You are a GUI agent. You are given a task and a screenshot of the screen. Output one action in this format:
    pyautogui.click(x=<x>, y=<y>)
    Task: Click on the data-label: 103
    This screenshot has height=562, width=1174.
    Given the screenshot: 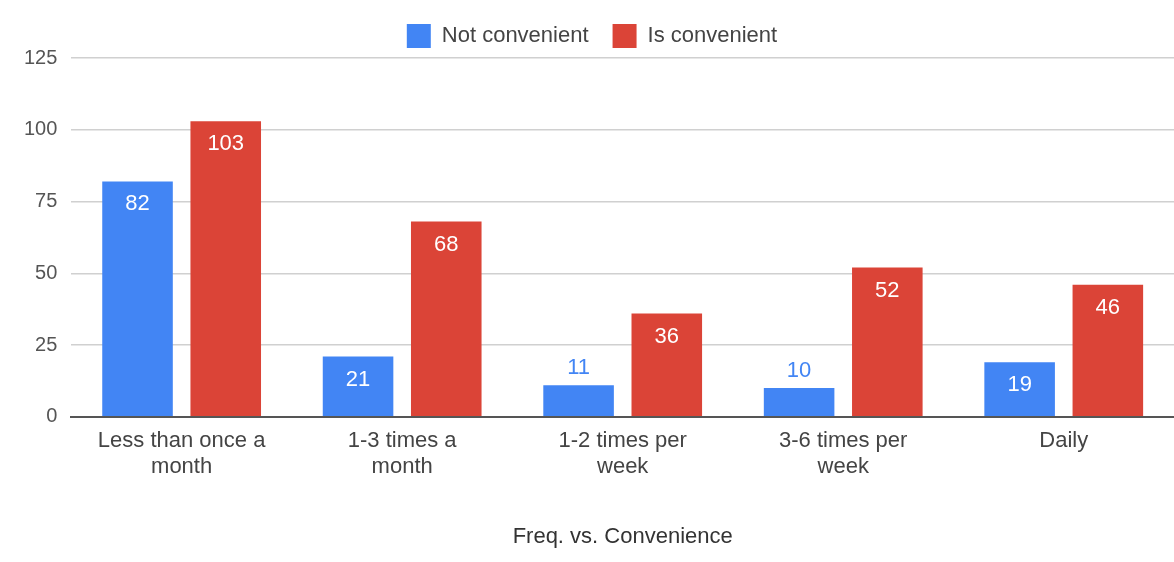 What is the action you would take?
    pyautogui.click(x=226, y=143)
    